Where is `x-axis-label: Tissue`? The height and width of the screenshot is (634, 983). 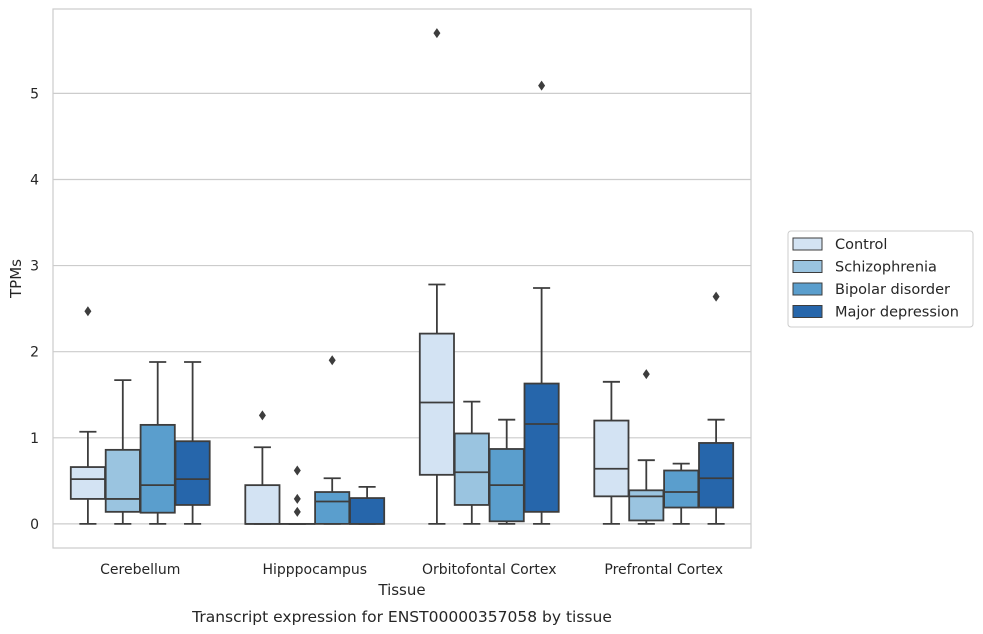
x-axis-label: Tissue is located at coordinates (401, 590).